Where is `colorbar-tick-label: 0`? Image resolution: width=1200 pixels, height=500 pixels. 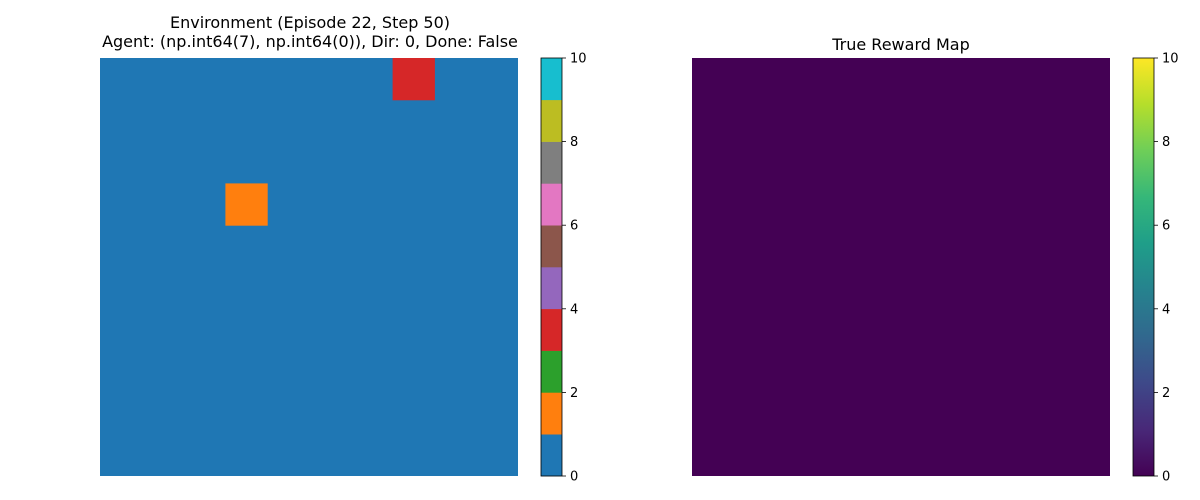
colorbar-tick-label: 0 is located at coordinates (574, 477).